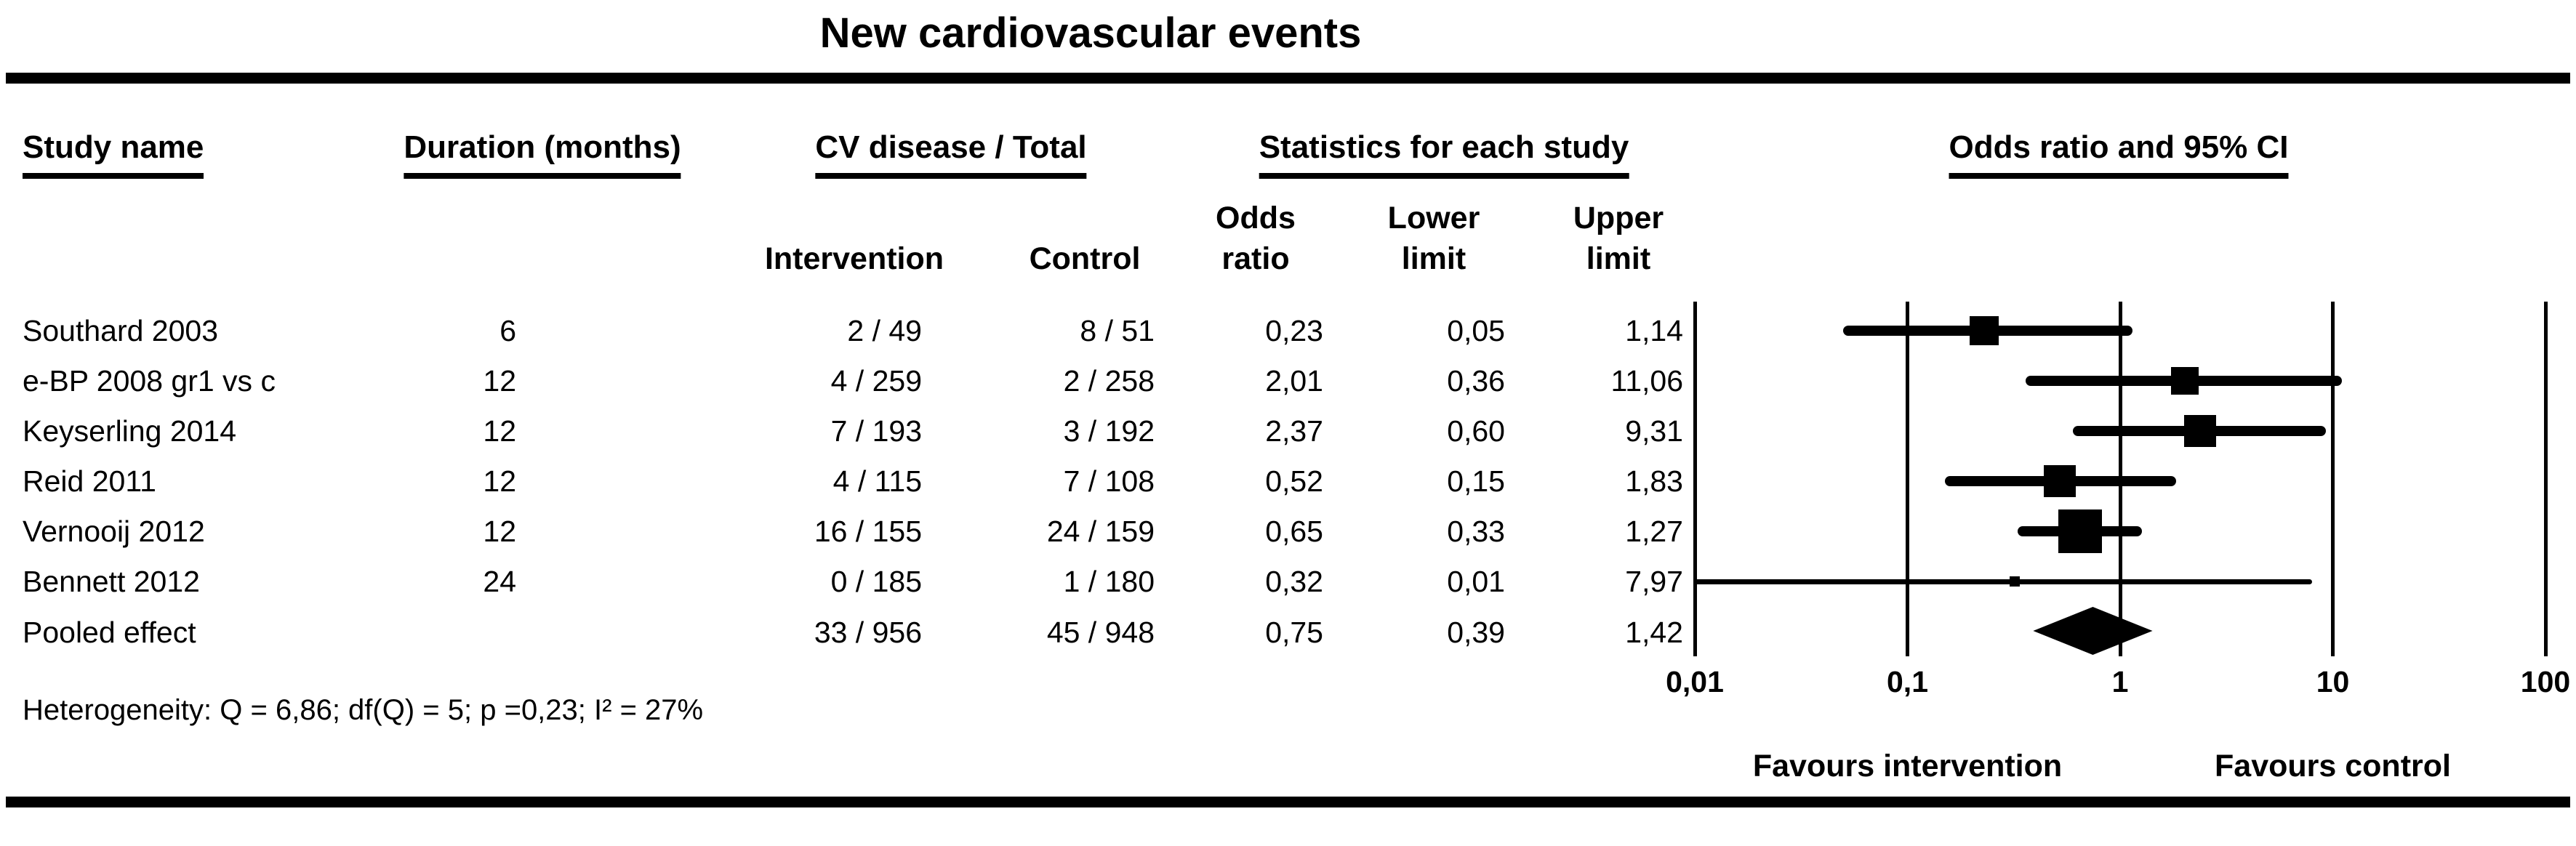  What do you see at coordinates (2119, 154) in the screenshot?
I see `col-header-odds-ratio-ci: Odds ratio and 95% CI` at bounding box center [2119, 154].